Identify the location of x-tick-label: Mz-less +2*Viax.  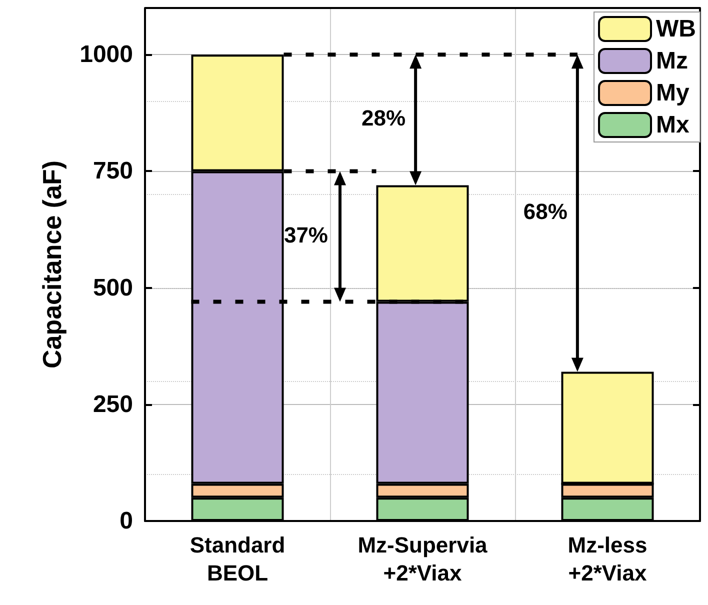
(608, 559).